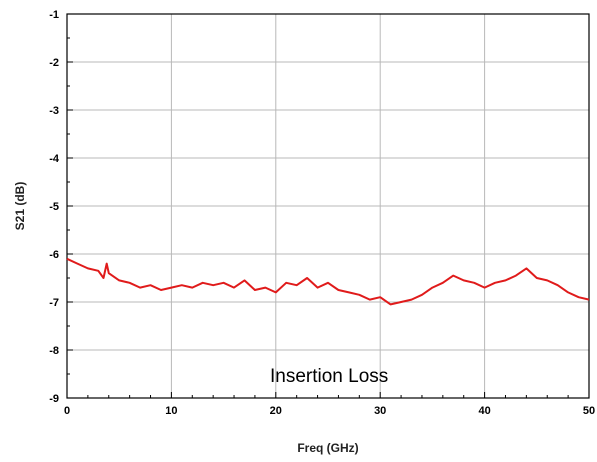  What do you see at coordinates (54, 351) in the screenshot?
I see `y-tick-label: -8` at bounding box center [54, 351].